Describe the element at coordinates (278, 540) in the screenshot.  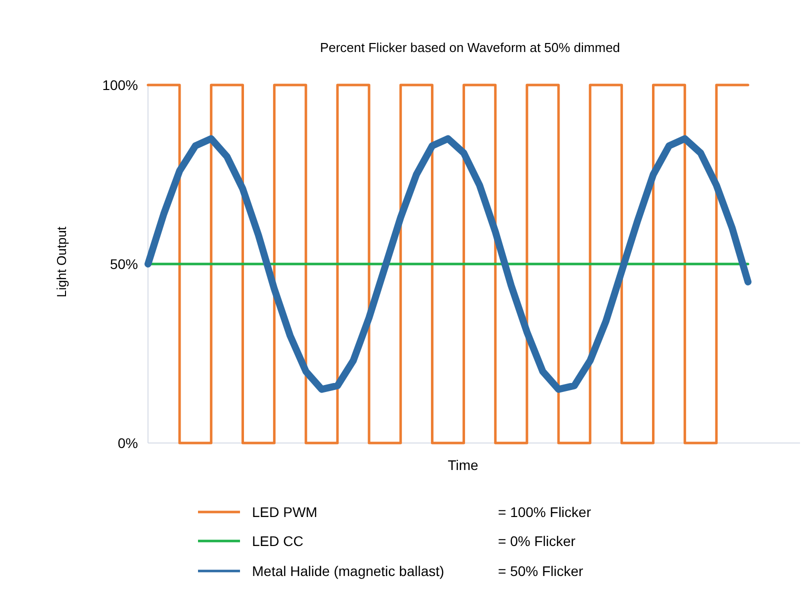
I see `legend-label: LED CC` at that location.